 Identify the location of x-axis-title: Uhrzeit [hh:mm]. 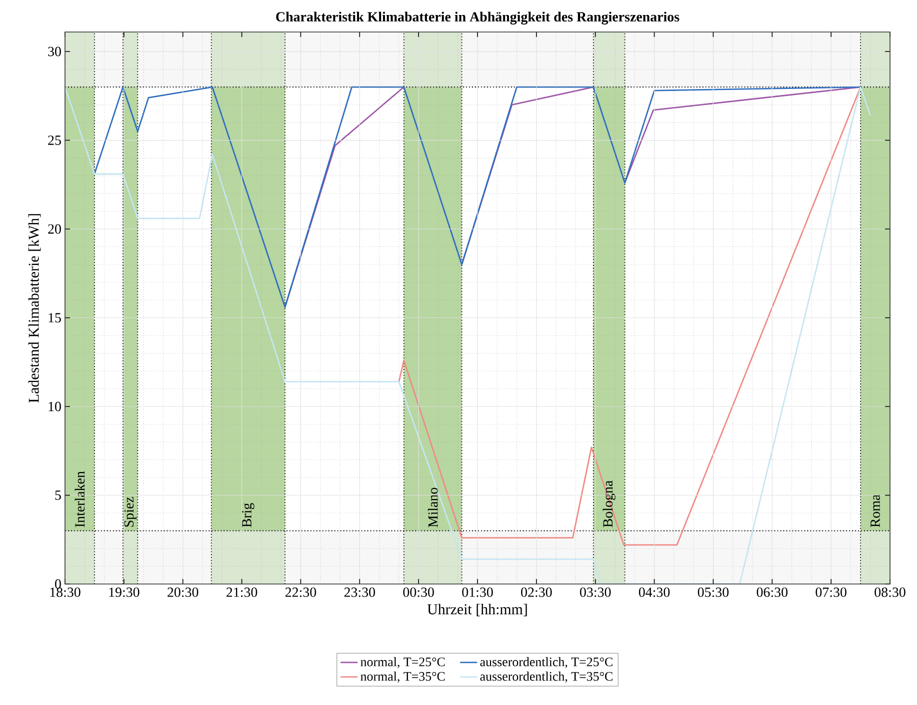
(477, 610).